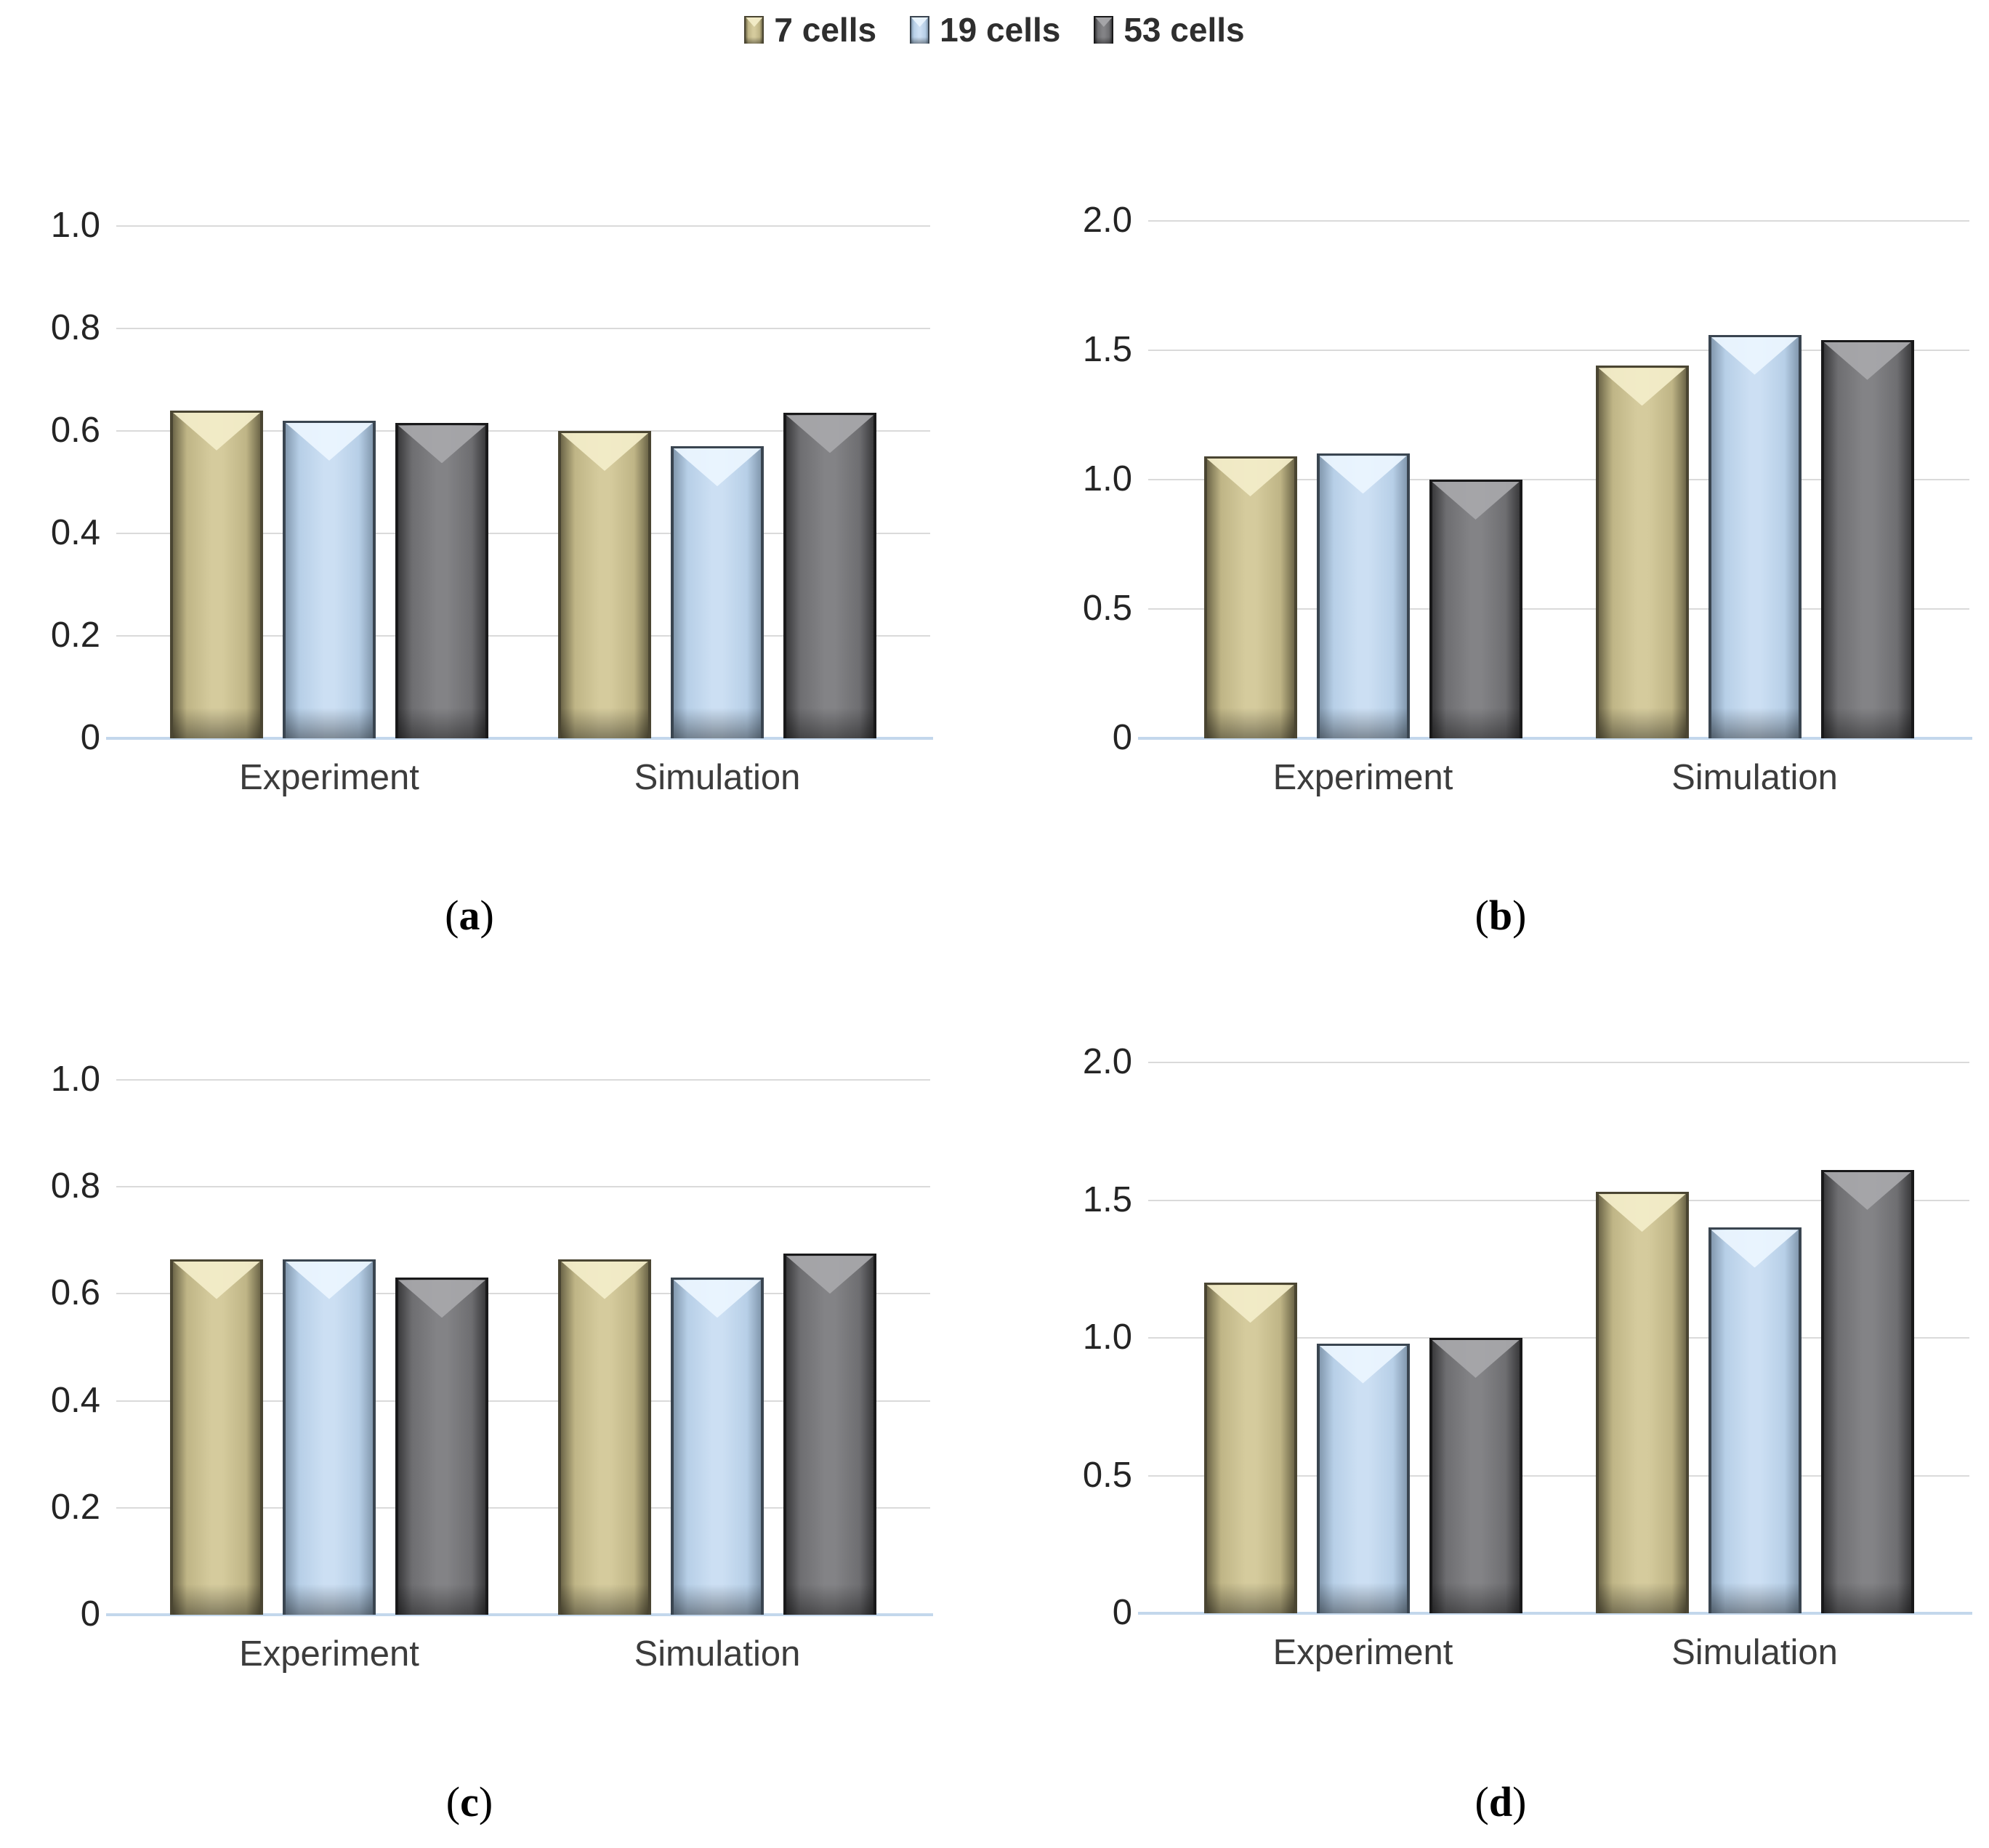  I want to click on bar-c-experiment-19-cells, so click(329, 1437).